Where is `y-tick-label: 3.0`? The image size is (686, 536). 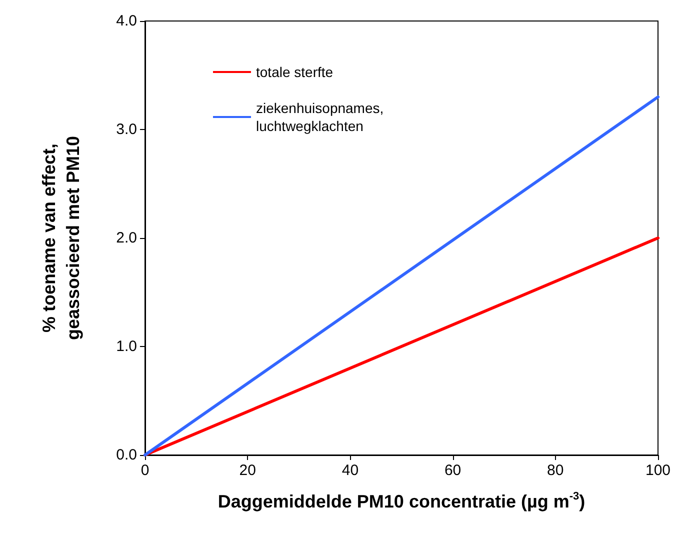 y-tick-label: 3.0 is located at coordinates (126, 129).